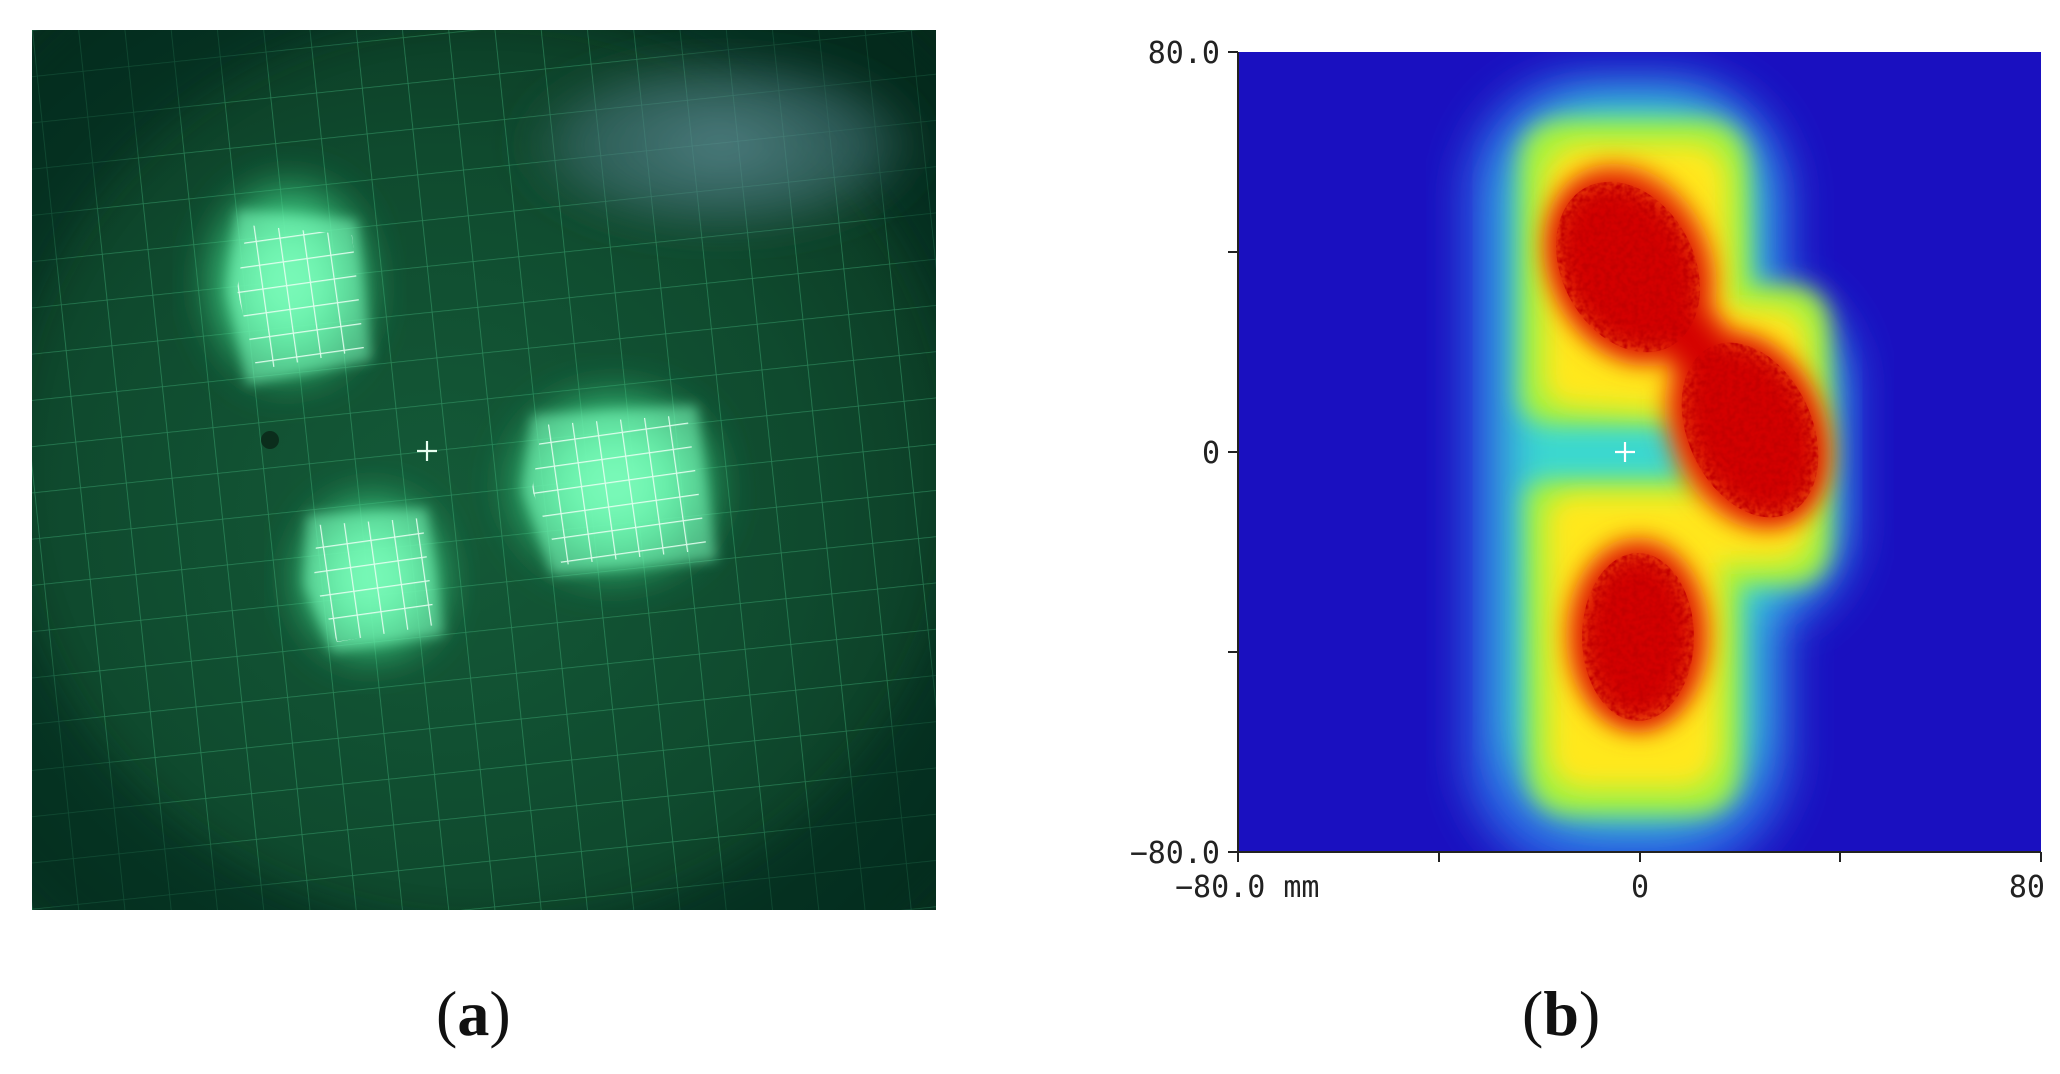 The width and height of the screenshot is (2060, 1074). What do you see at coordinates (1211, 453) in the screenshot?
I see `y-tick-label-middle: 0` at bounding box center [1211, 453].